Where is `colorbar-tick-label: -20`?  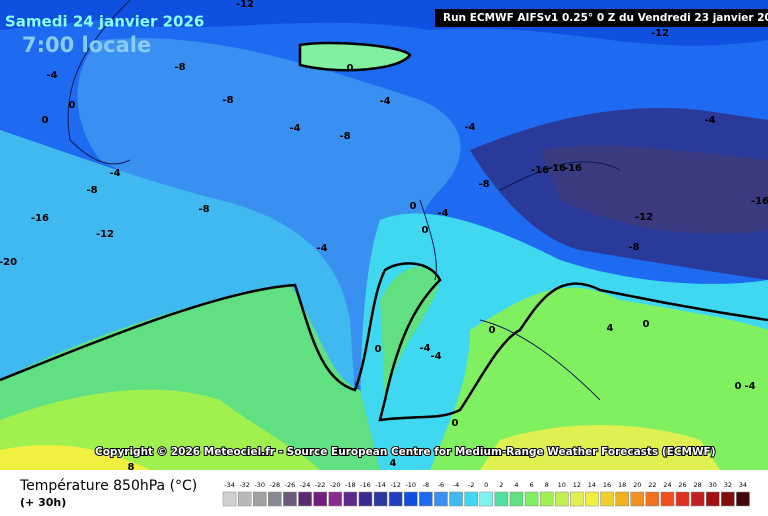 colorbar-tick-label: -20 is located at coordinates (335, 485).